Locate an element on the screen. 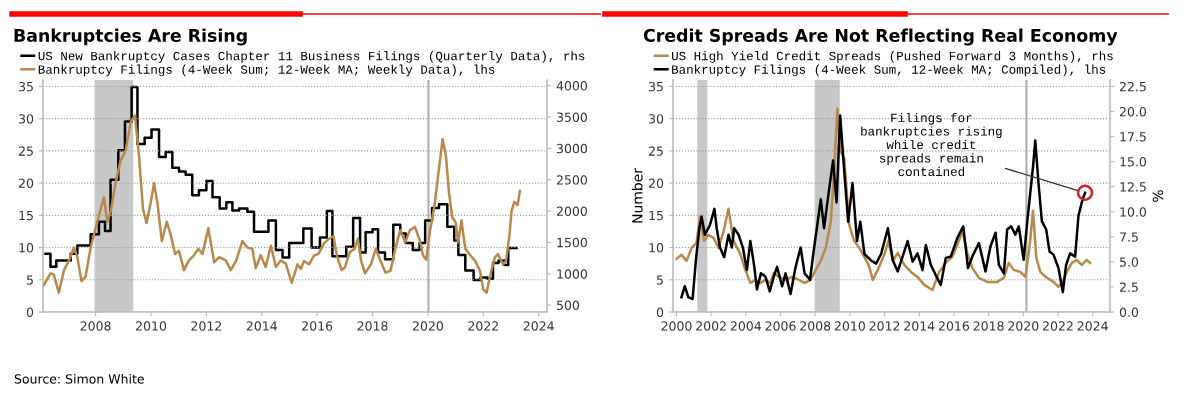  legend-label: US High Yield Credit Spreads (Pushed Forward 3 Months), rhs is located at coordinates (892, 57).